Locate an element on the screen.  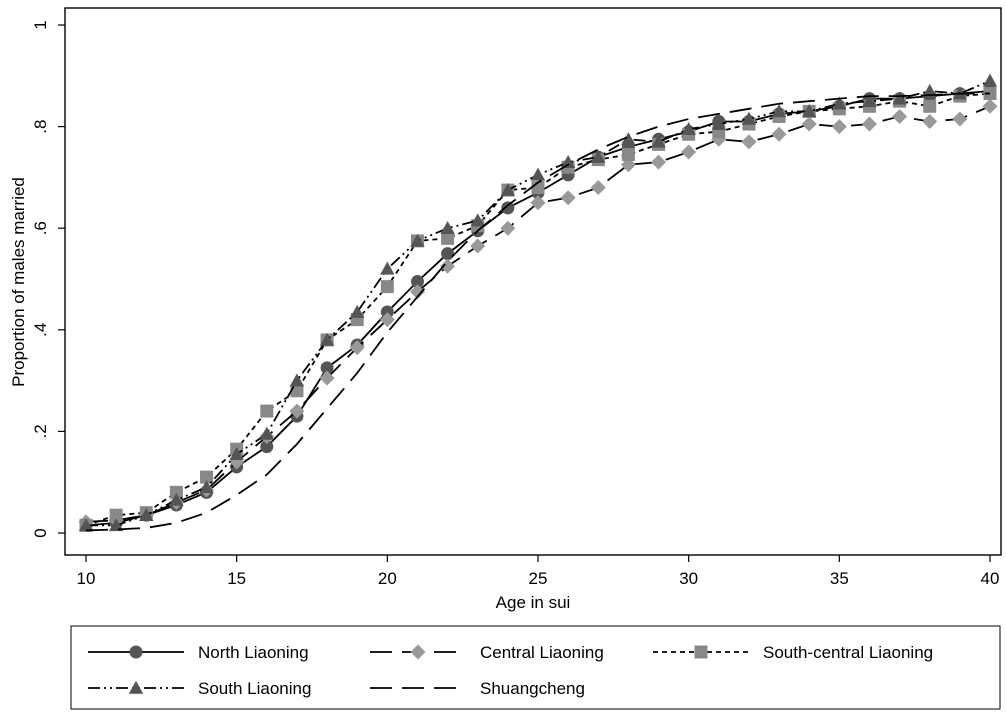
x-axis: 10 15 20 25 30 35 40 is located at coordinates (538, 571).